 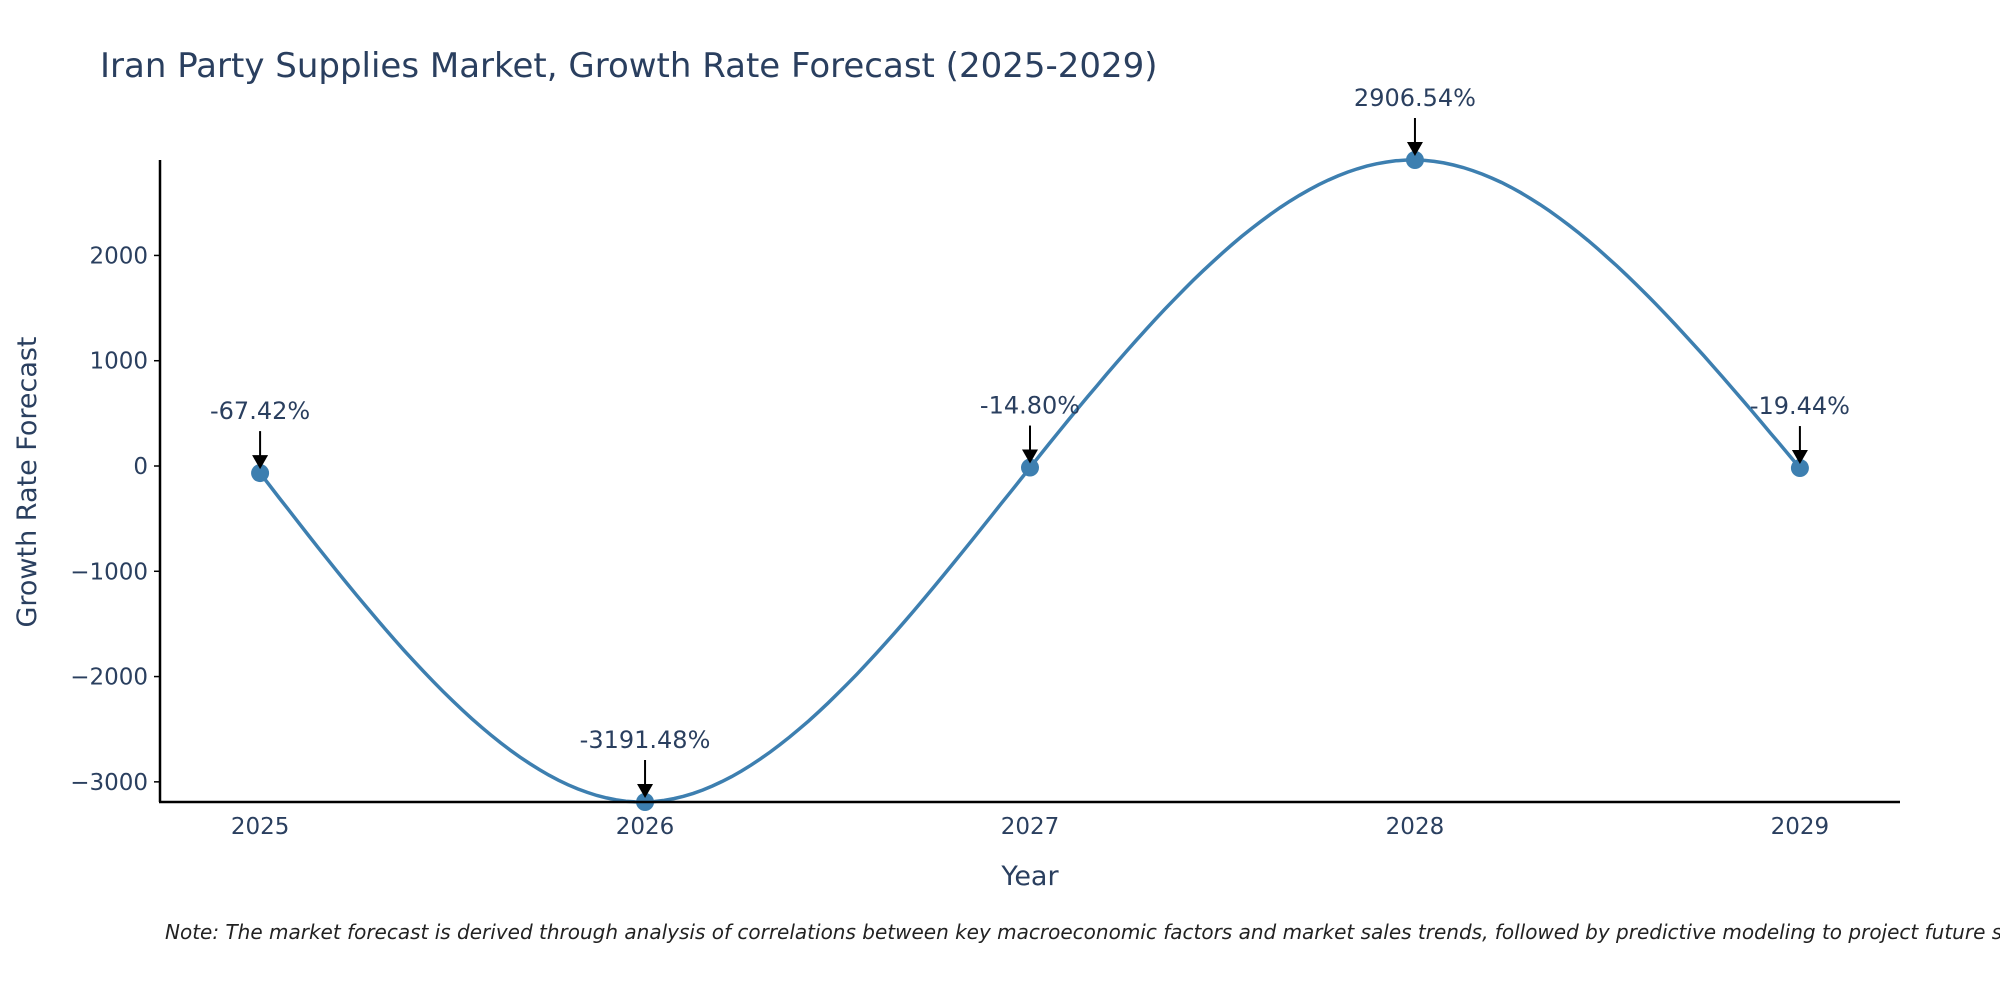 What do you see at coordinates (1800, 827) in the screenshot?
I see `x-tick-label: 2029` at bounding box center [1800, 827].